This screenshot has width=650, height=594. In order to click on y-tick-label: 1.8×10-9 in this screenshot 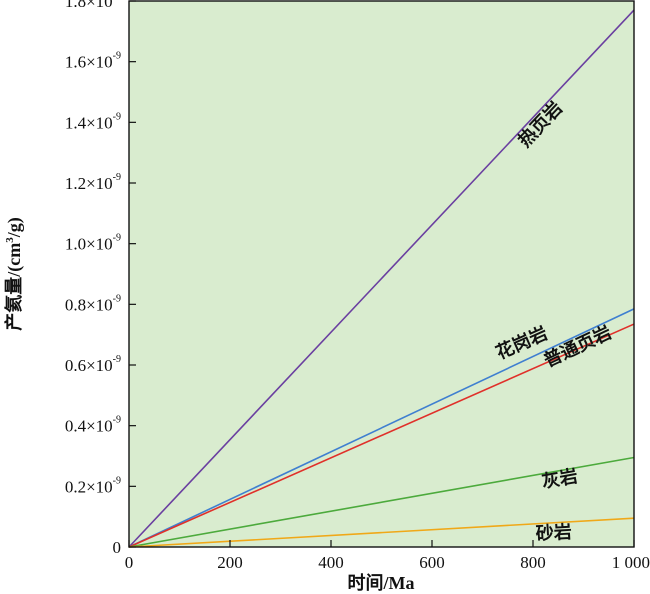, I will do `click(93, 5)`.